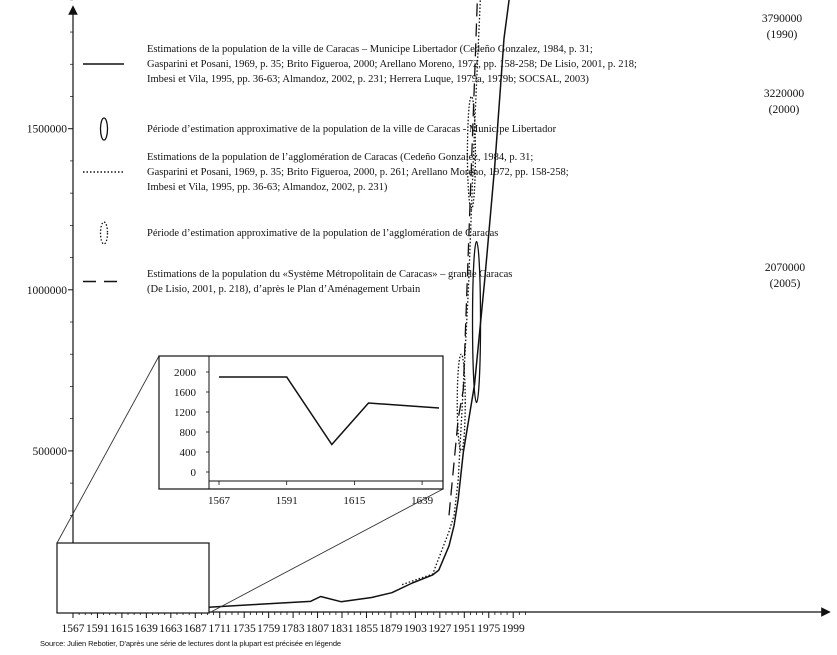 Image resolution: width=837 pixels, height=655 pixels. What do you see at coordinates (513, 629) in the screenshot?
I see `x-tick-label: 1999` at bounding box center [513, 629].